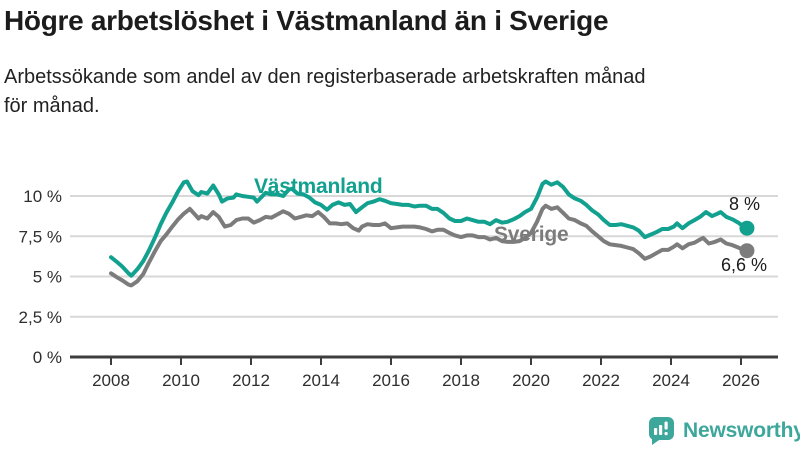 Image resolution: width=800 pixels, height=450 pixels. I want to click on x-axis-tick-label: 2026, so click(741, 380).